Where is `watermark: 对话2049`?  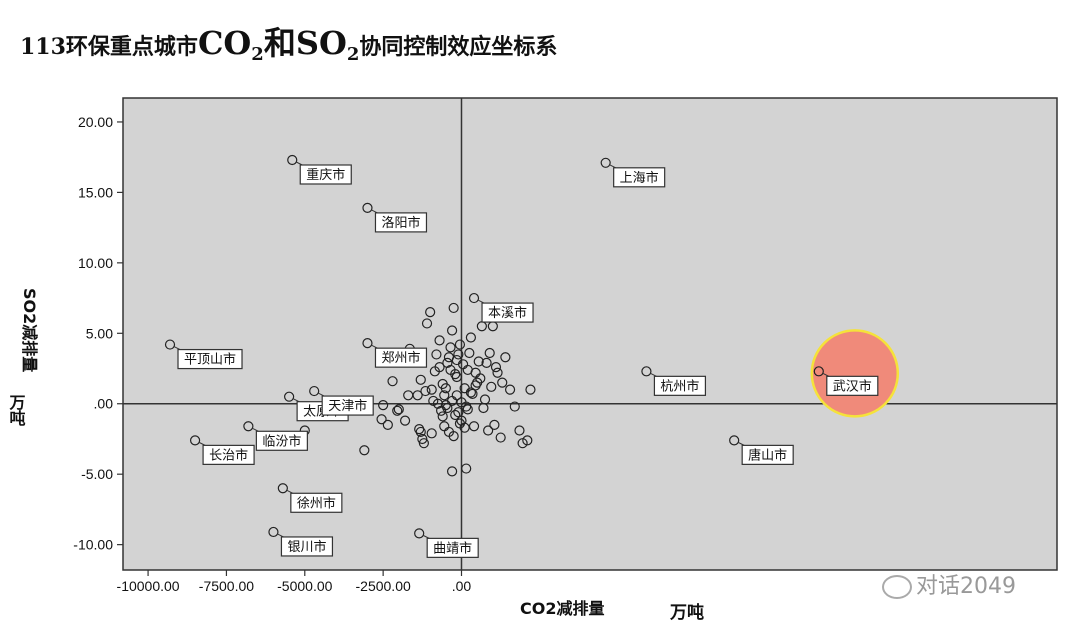
watermark: 对话2049 is located at coordinates (949, 584).